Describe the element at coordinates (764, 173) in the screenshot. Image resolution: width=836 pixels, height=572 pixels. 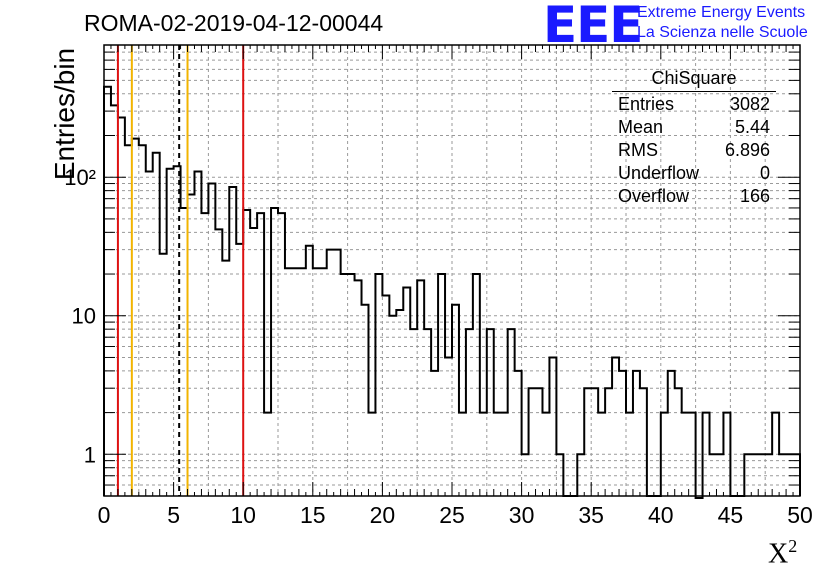
I see `stat-value: 0` at that location.